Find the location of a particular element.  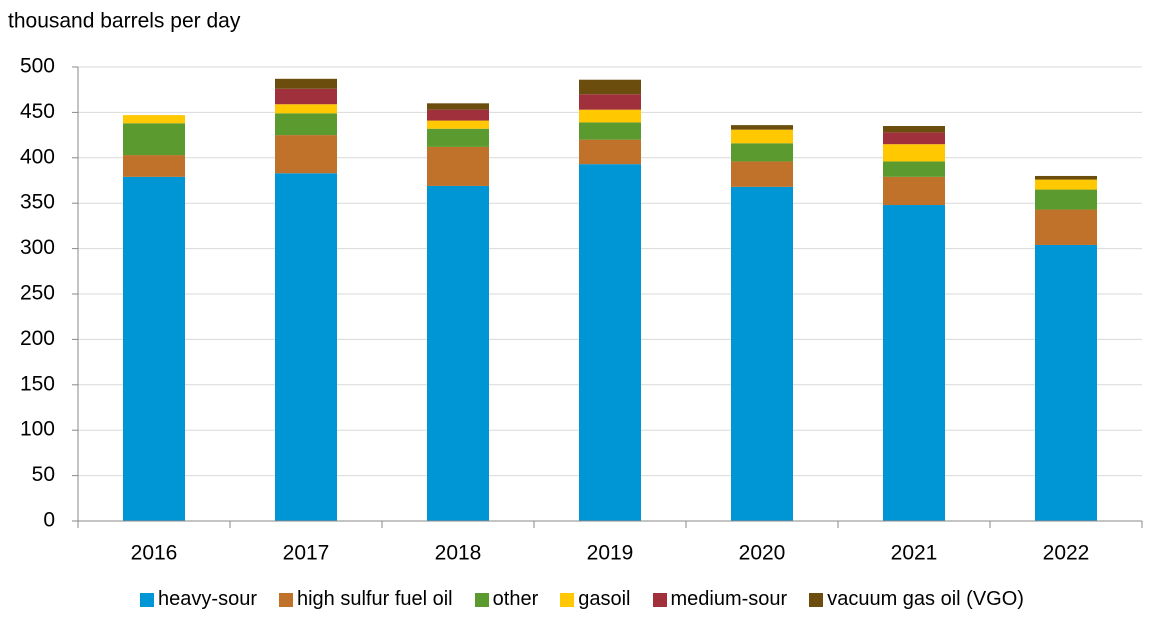

y-tick-label: 200 is located at coordinates (37, 338).